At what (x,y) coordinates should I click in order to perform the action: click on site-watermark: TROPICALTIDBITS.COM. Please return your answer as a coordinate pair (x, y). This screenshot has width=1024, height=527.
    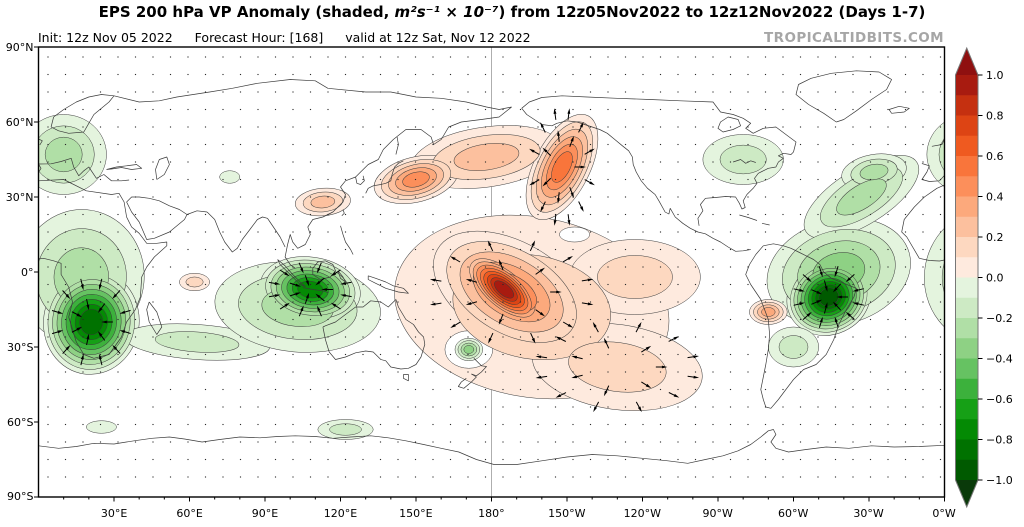
    Looking at the image, I should click on (854, 38).